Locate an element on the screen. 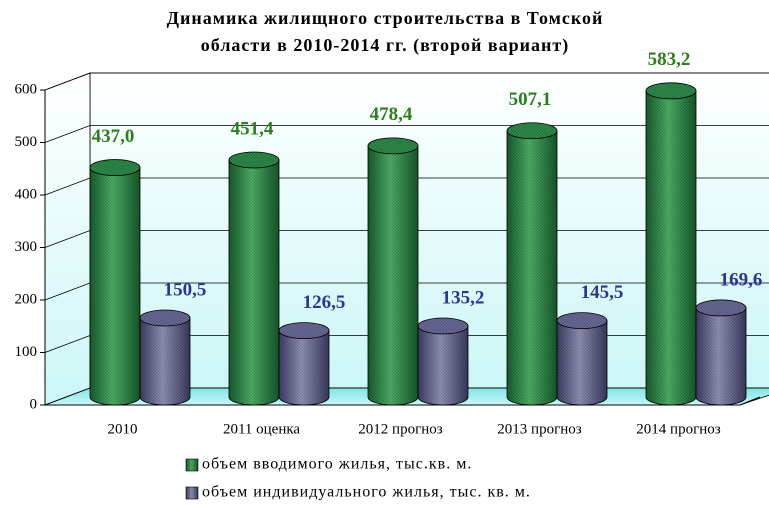 This screenshot has width=769, height=506. y-tick-label: 200 is located at coordinates (26, 299).